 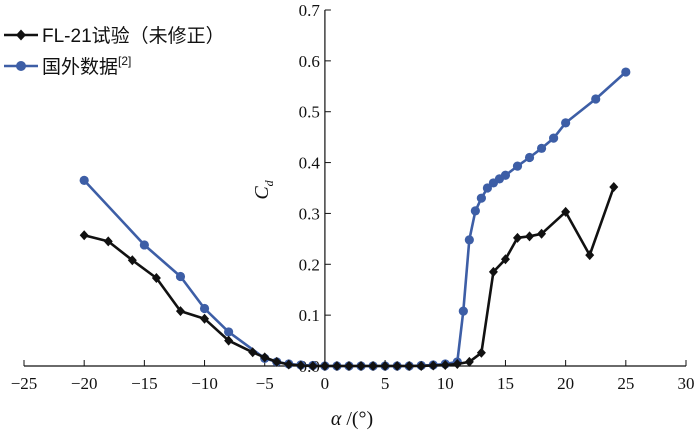 What do you see at coordinates (565, 383) in the screenshot?
I see `x-tick-label: 20` at bounding box center [565, 383].